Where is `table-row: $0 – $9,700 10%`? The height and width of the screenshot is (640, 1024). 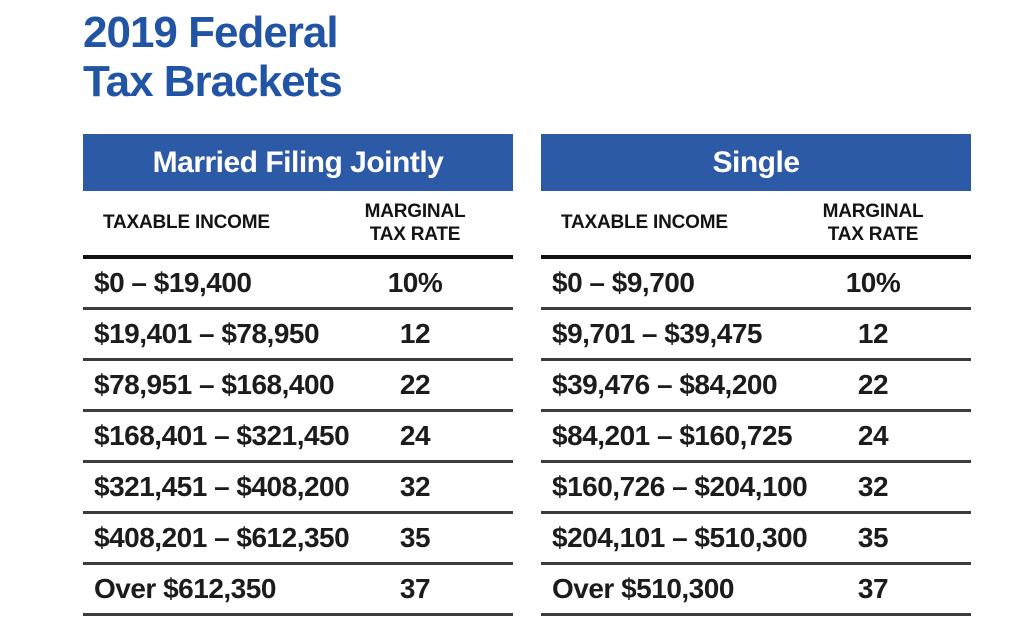 table-row: $0 – $9,700 10% is located at coordinates (756, 284).